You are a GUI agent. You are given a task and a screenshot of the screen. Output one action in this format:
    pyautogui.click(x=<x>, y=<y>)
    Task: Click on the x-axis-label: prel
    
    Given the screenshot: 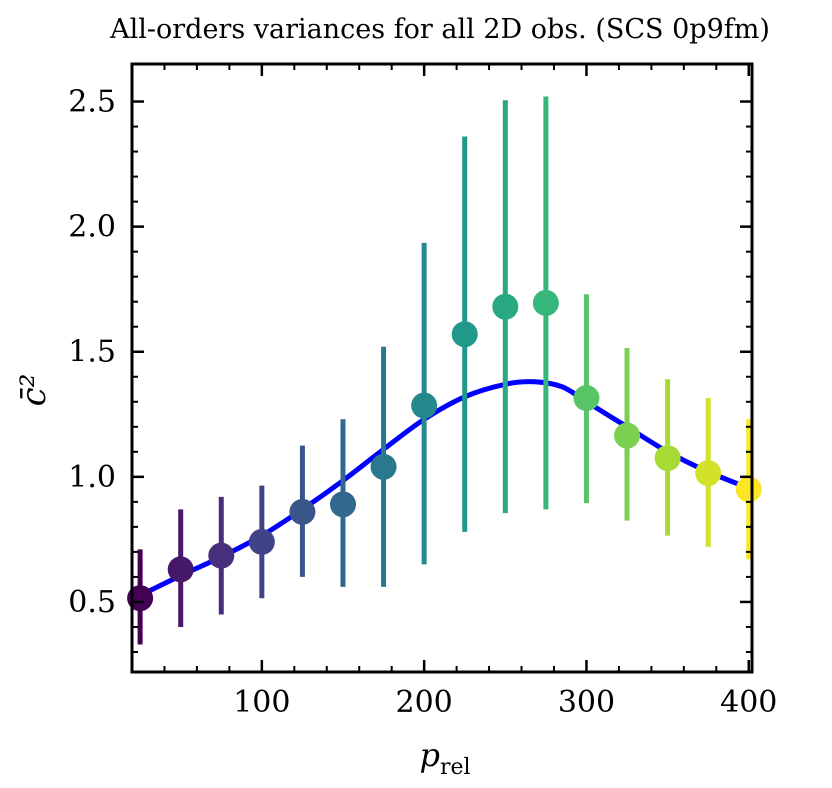 What is the action you would take?
    pyautogui.click(x=445, y=758)
    